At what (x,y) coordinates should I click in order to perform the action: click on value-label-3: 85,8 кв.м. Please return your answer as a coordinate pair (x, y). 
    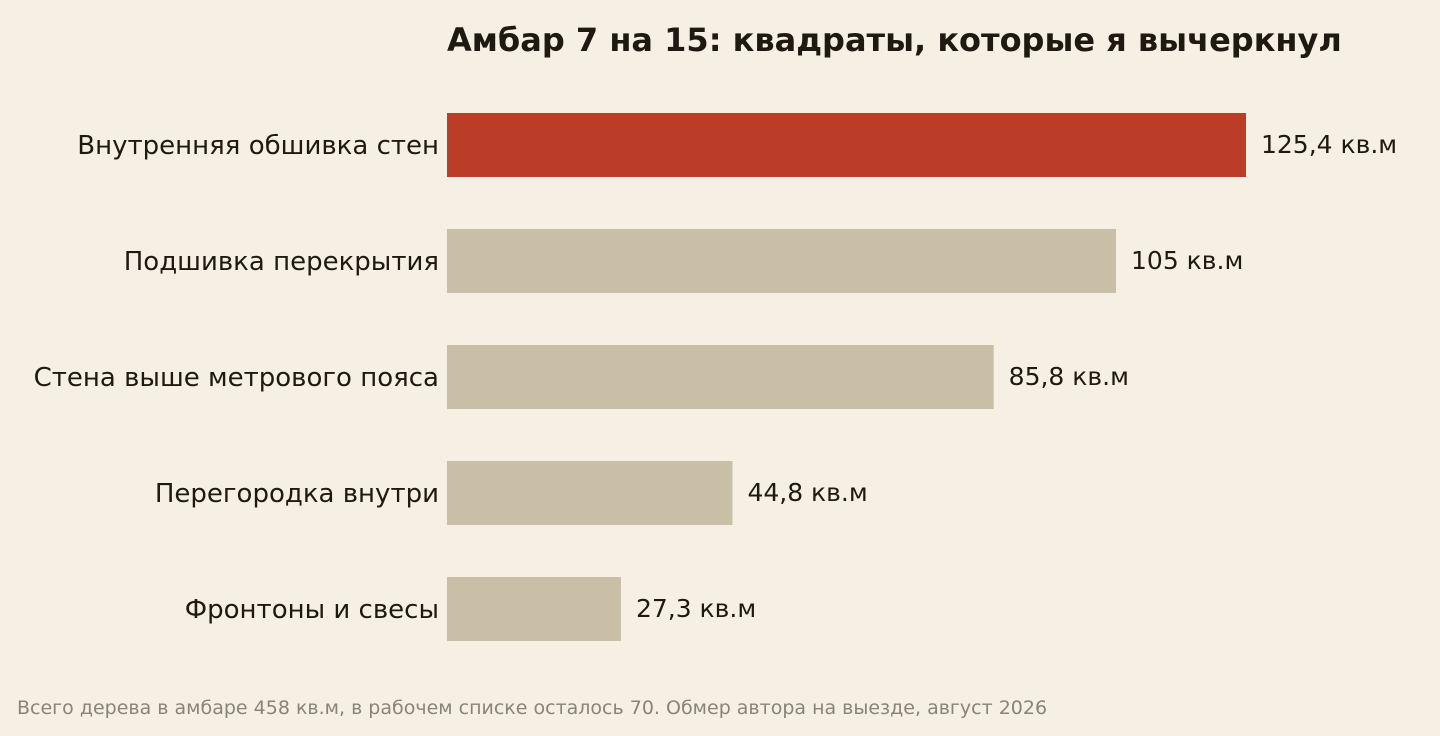
    Looking at the image, I should click on (1069, 376).